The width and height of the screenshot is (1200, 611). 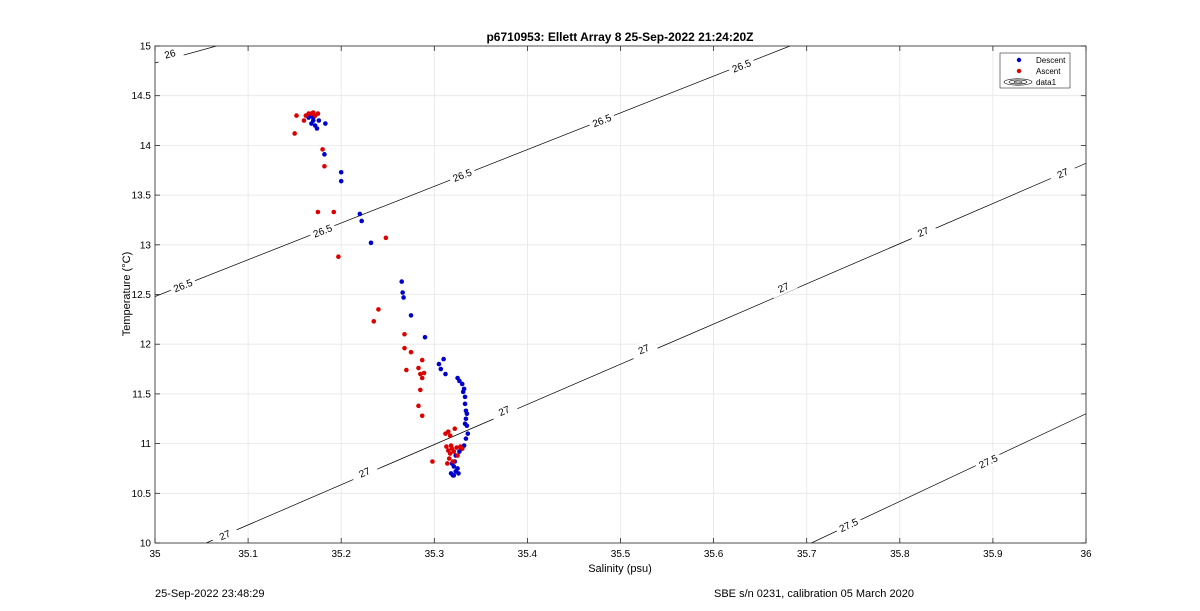 What do you see at coordinates (993, 554) in the screenshot?
I see `x-tick-label: 35.9` at bounding box center [993, 554].